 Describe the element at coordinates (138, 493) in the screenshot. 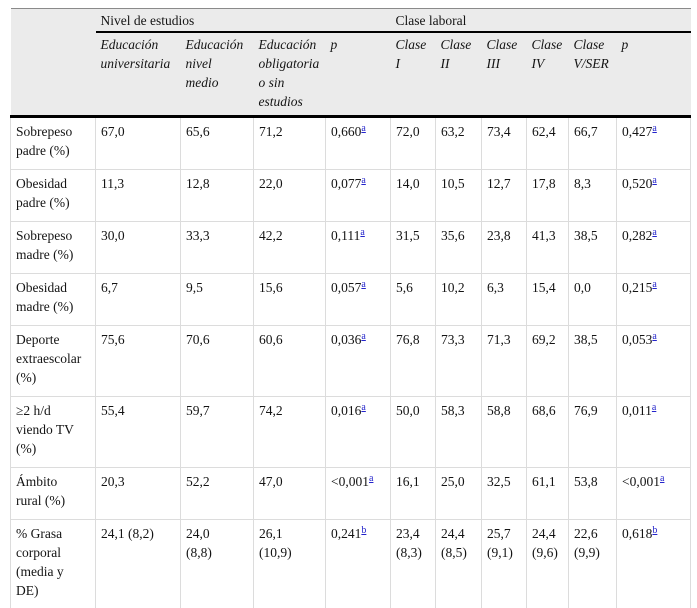

I see `value-cell: 20,3` at that location.